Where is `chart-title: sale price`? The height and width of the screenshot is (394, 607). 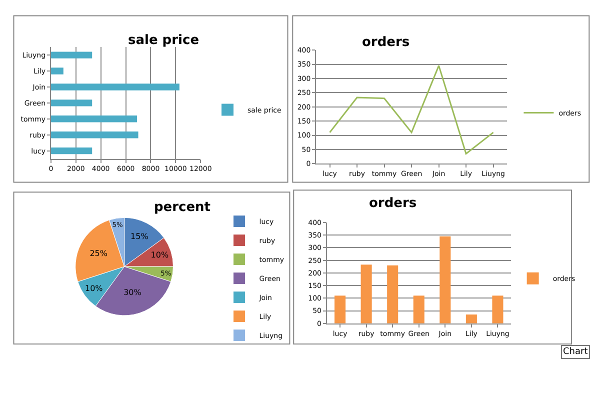 chart-title: sale price is located at coordinates (164, 40).